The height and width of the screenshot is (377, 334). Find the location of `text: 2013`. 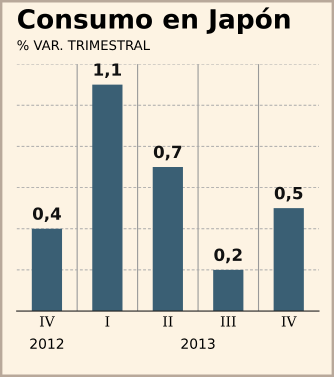

text: 2013 is located at coordinates (198, 343).